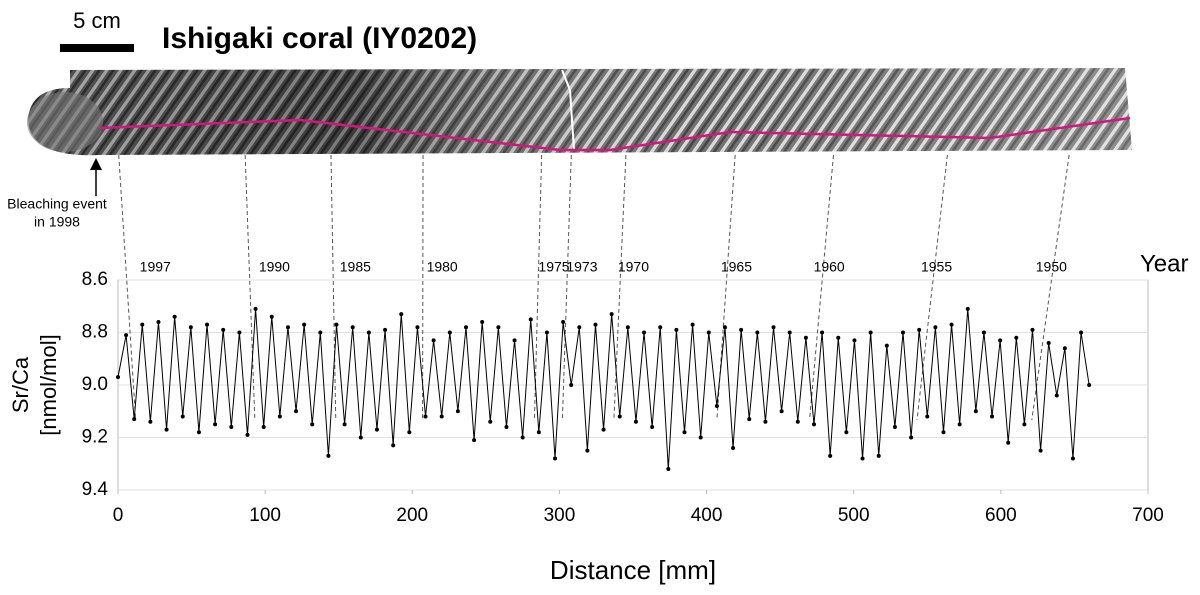  I want to click on x-tick-label: 200, so click(412, 515).